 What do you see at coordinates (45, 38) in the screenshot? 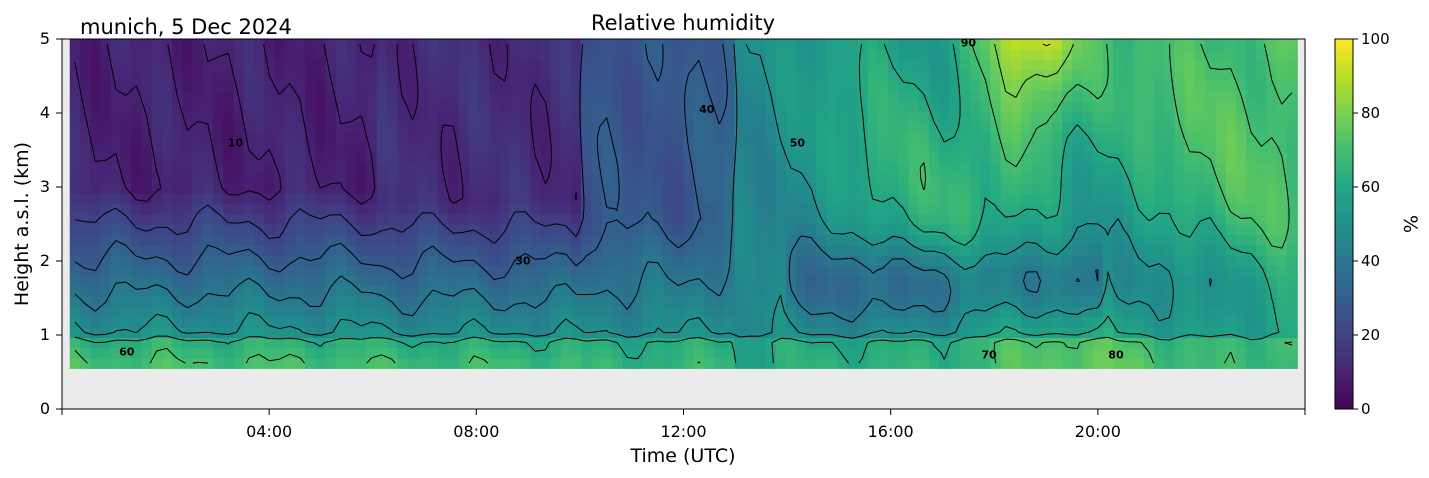
I see `y-tick-label: 5` at bounding box center [45, 38].